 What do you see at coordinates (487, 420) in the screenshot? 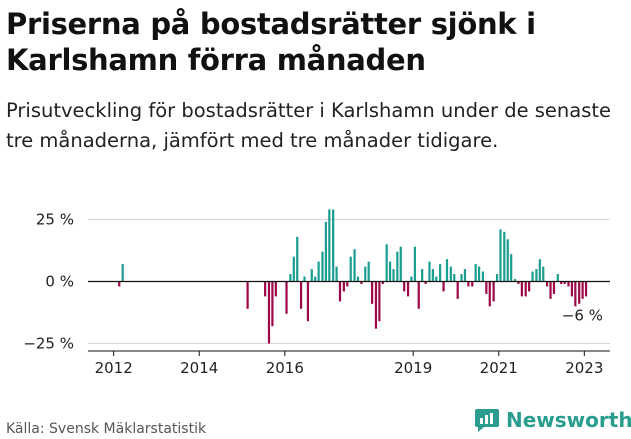
I see `newsworthy-icon` at bounding box center [487, 420].